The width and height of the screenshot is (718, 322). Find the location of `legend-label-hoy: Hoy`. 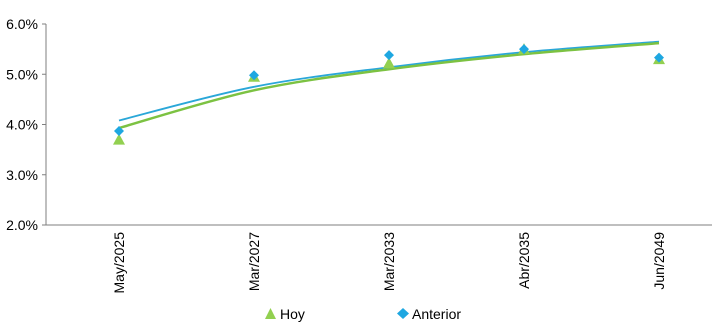

legend-label-hoy: Hoy is located at coordinates (292, 314).